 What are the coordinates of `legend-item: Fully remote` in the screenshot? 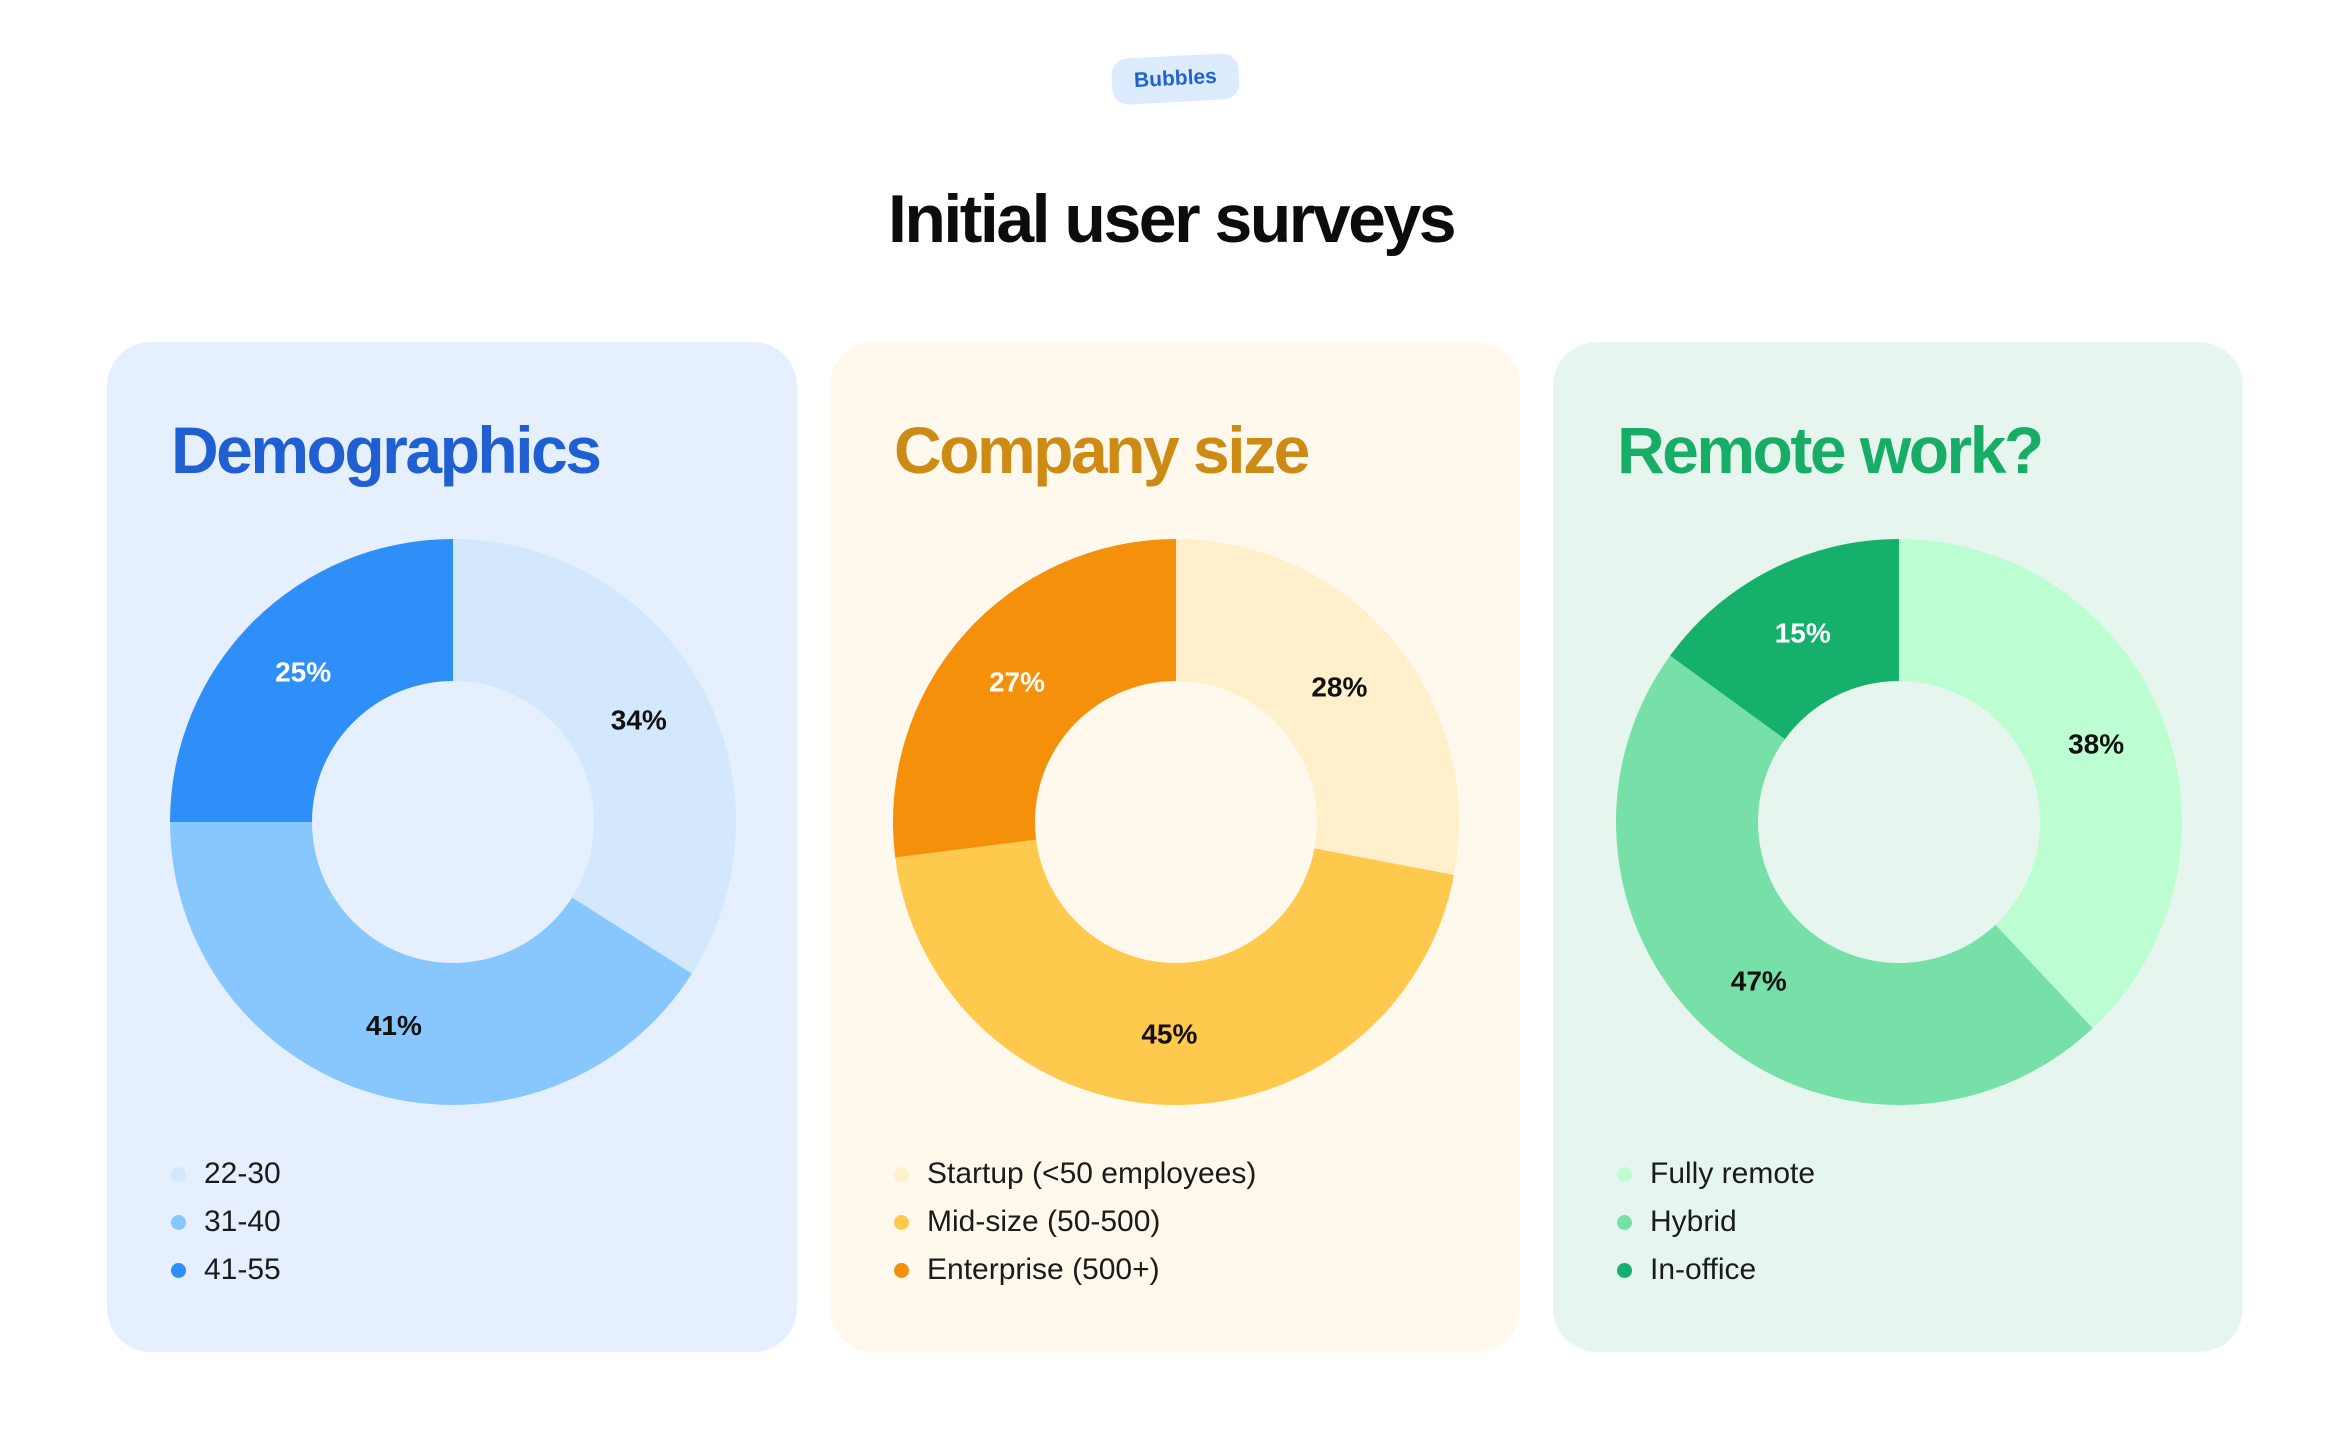 It's located at (1716, 1174).